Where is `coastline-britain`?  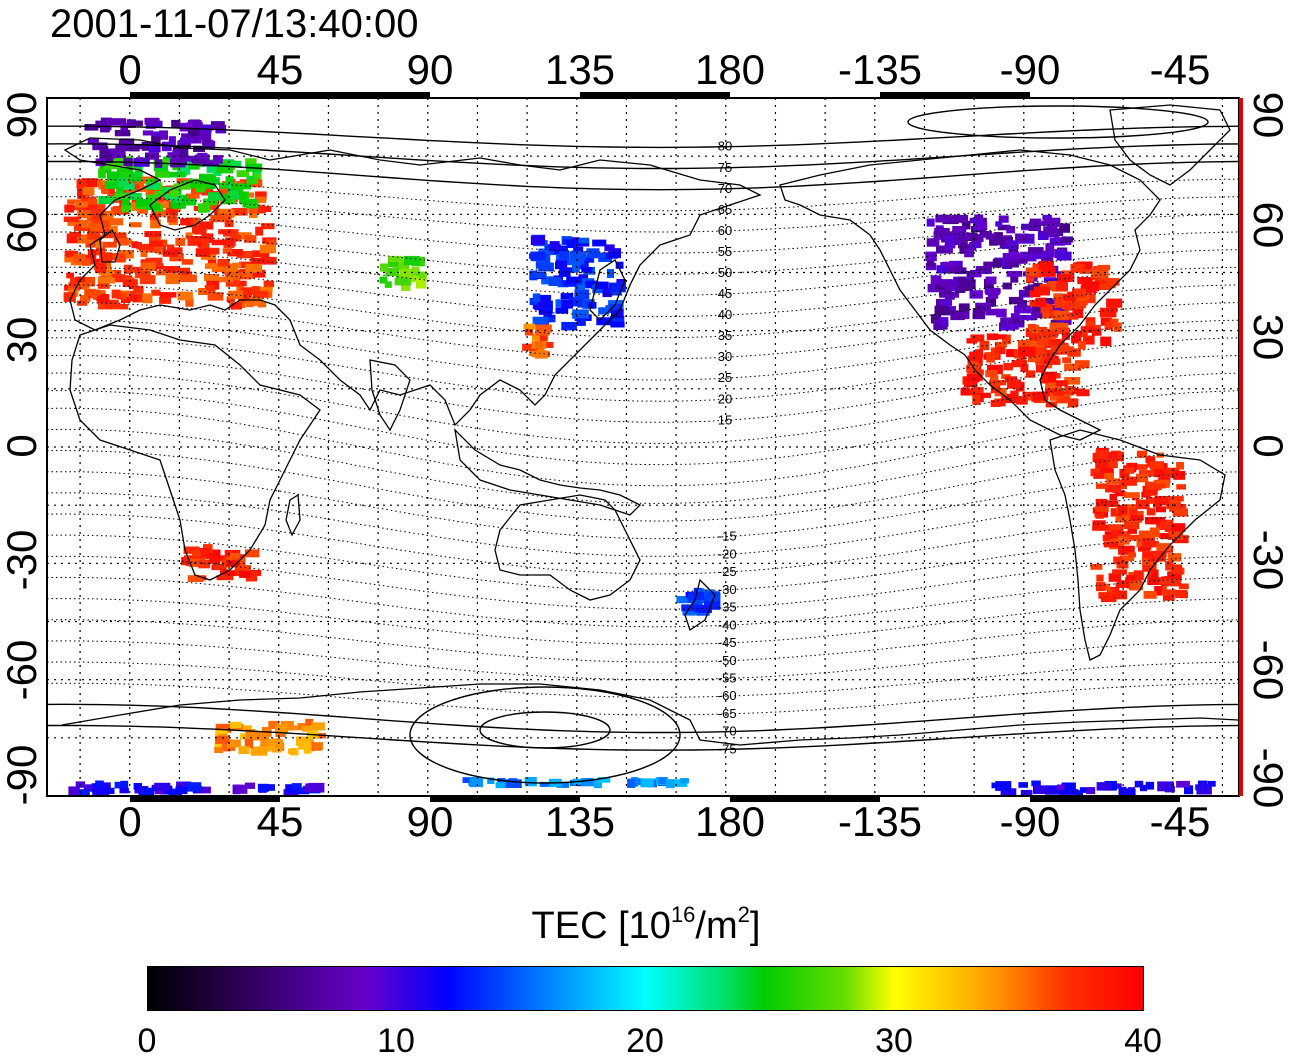 coastline-britain is located at coordinates (110, 245).